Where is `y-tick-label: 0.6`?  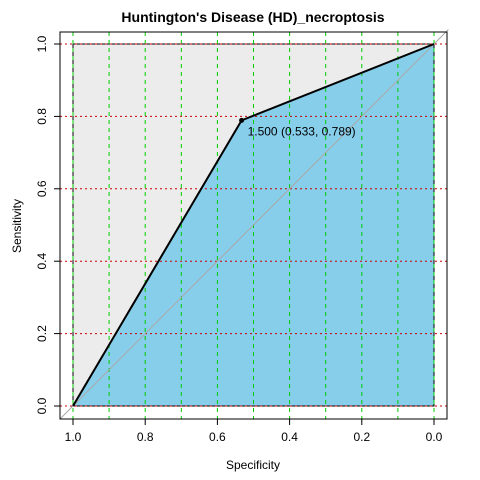
y-tick-label: 0.6 is located at coordinates (42, 188).